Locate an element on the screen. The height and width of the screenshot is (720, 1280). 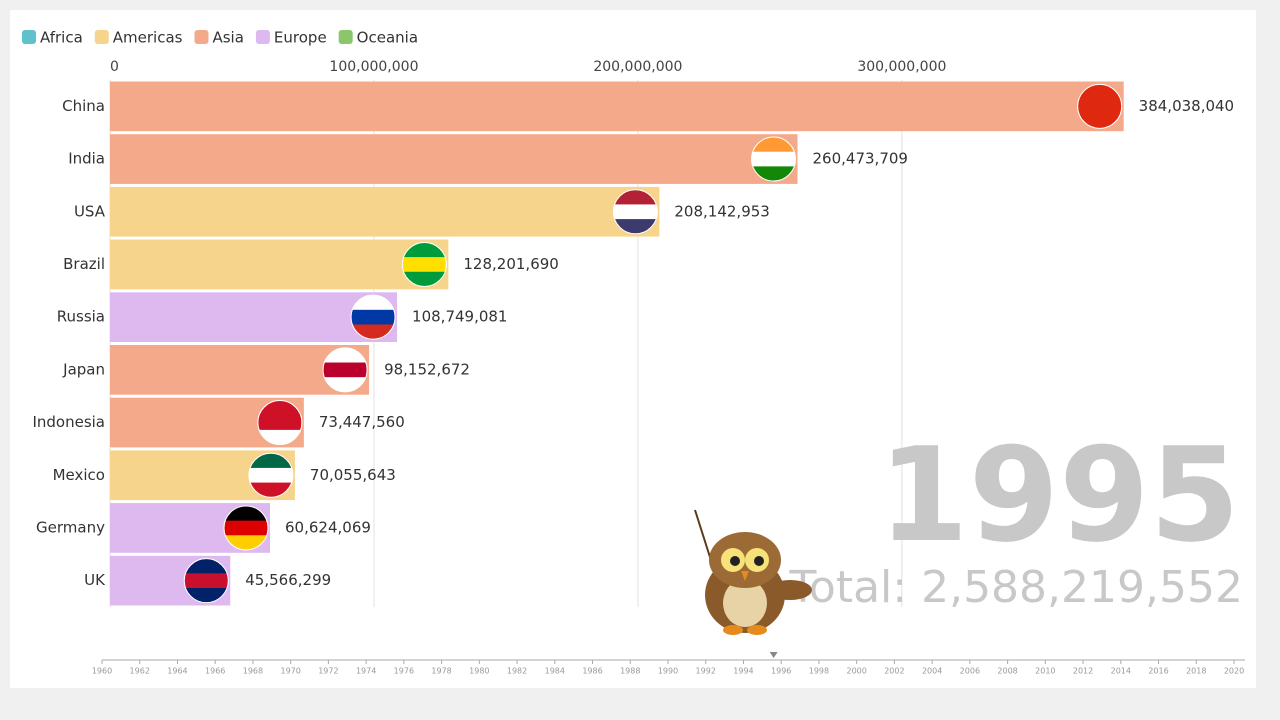
legend-label: Africa is located at coordinates (61, 38).